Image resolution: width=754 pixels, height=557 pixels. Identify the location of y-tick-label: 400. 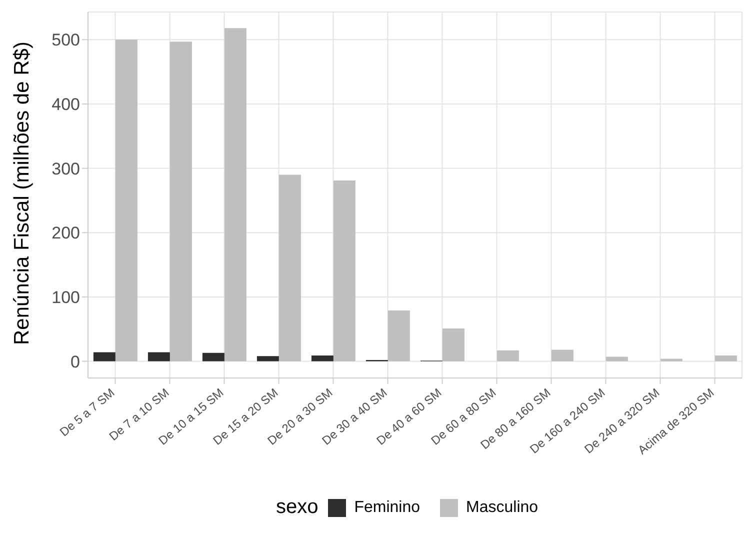
(66, 104).